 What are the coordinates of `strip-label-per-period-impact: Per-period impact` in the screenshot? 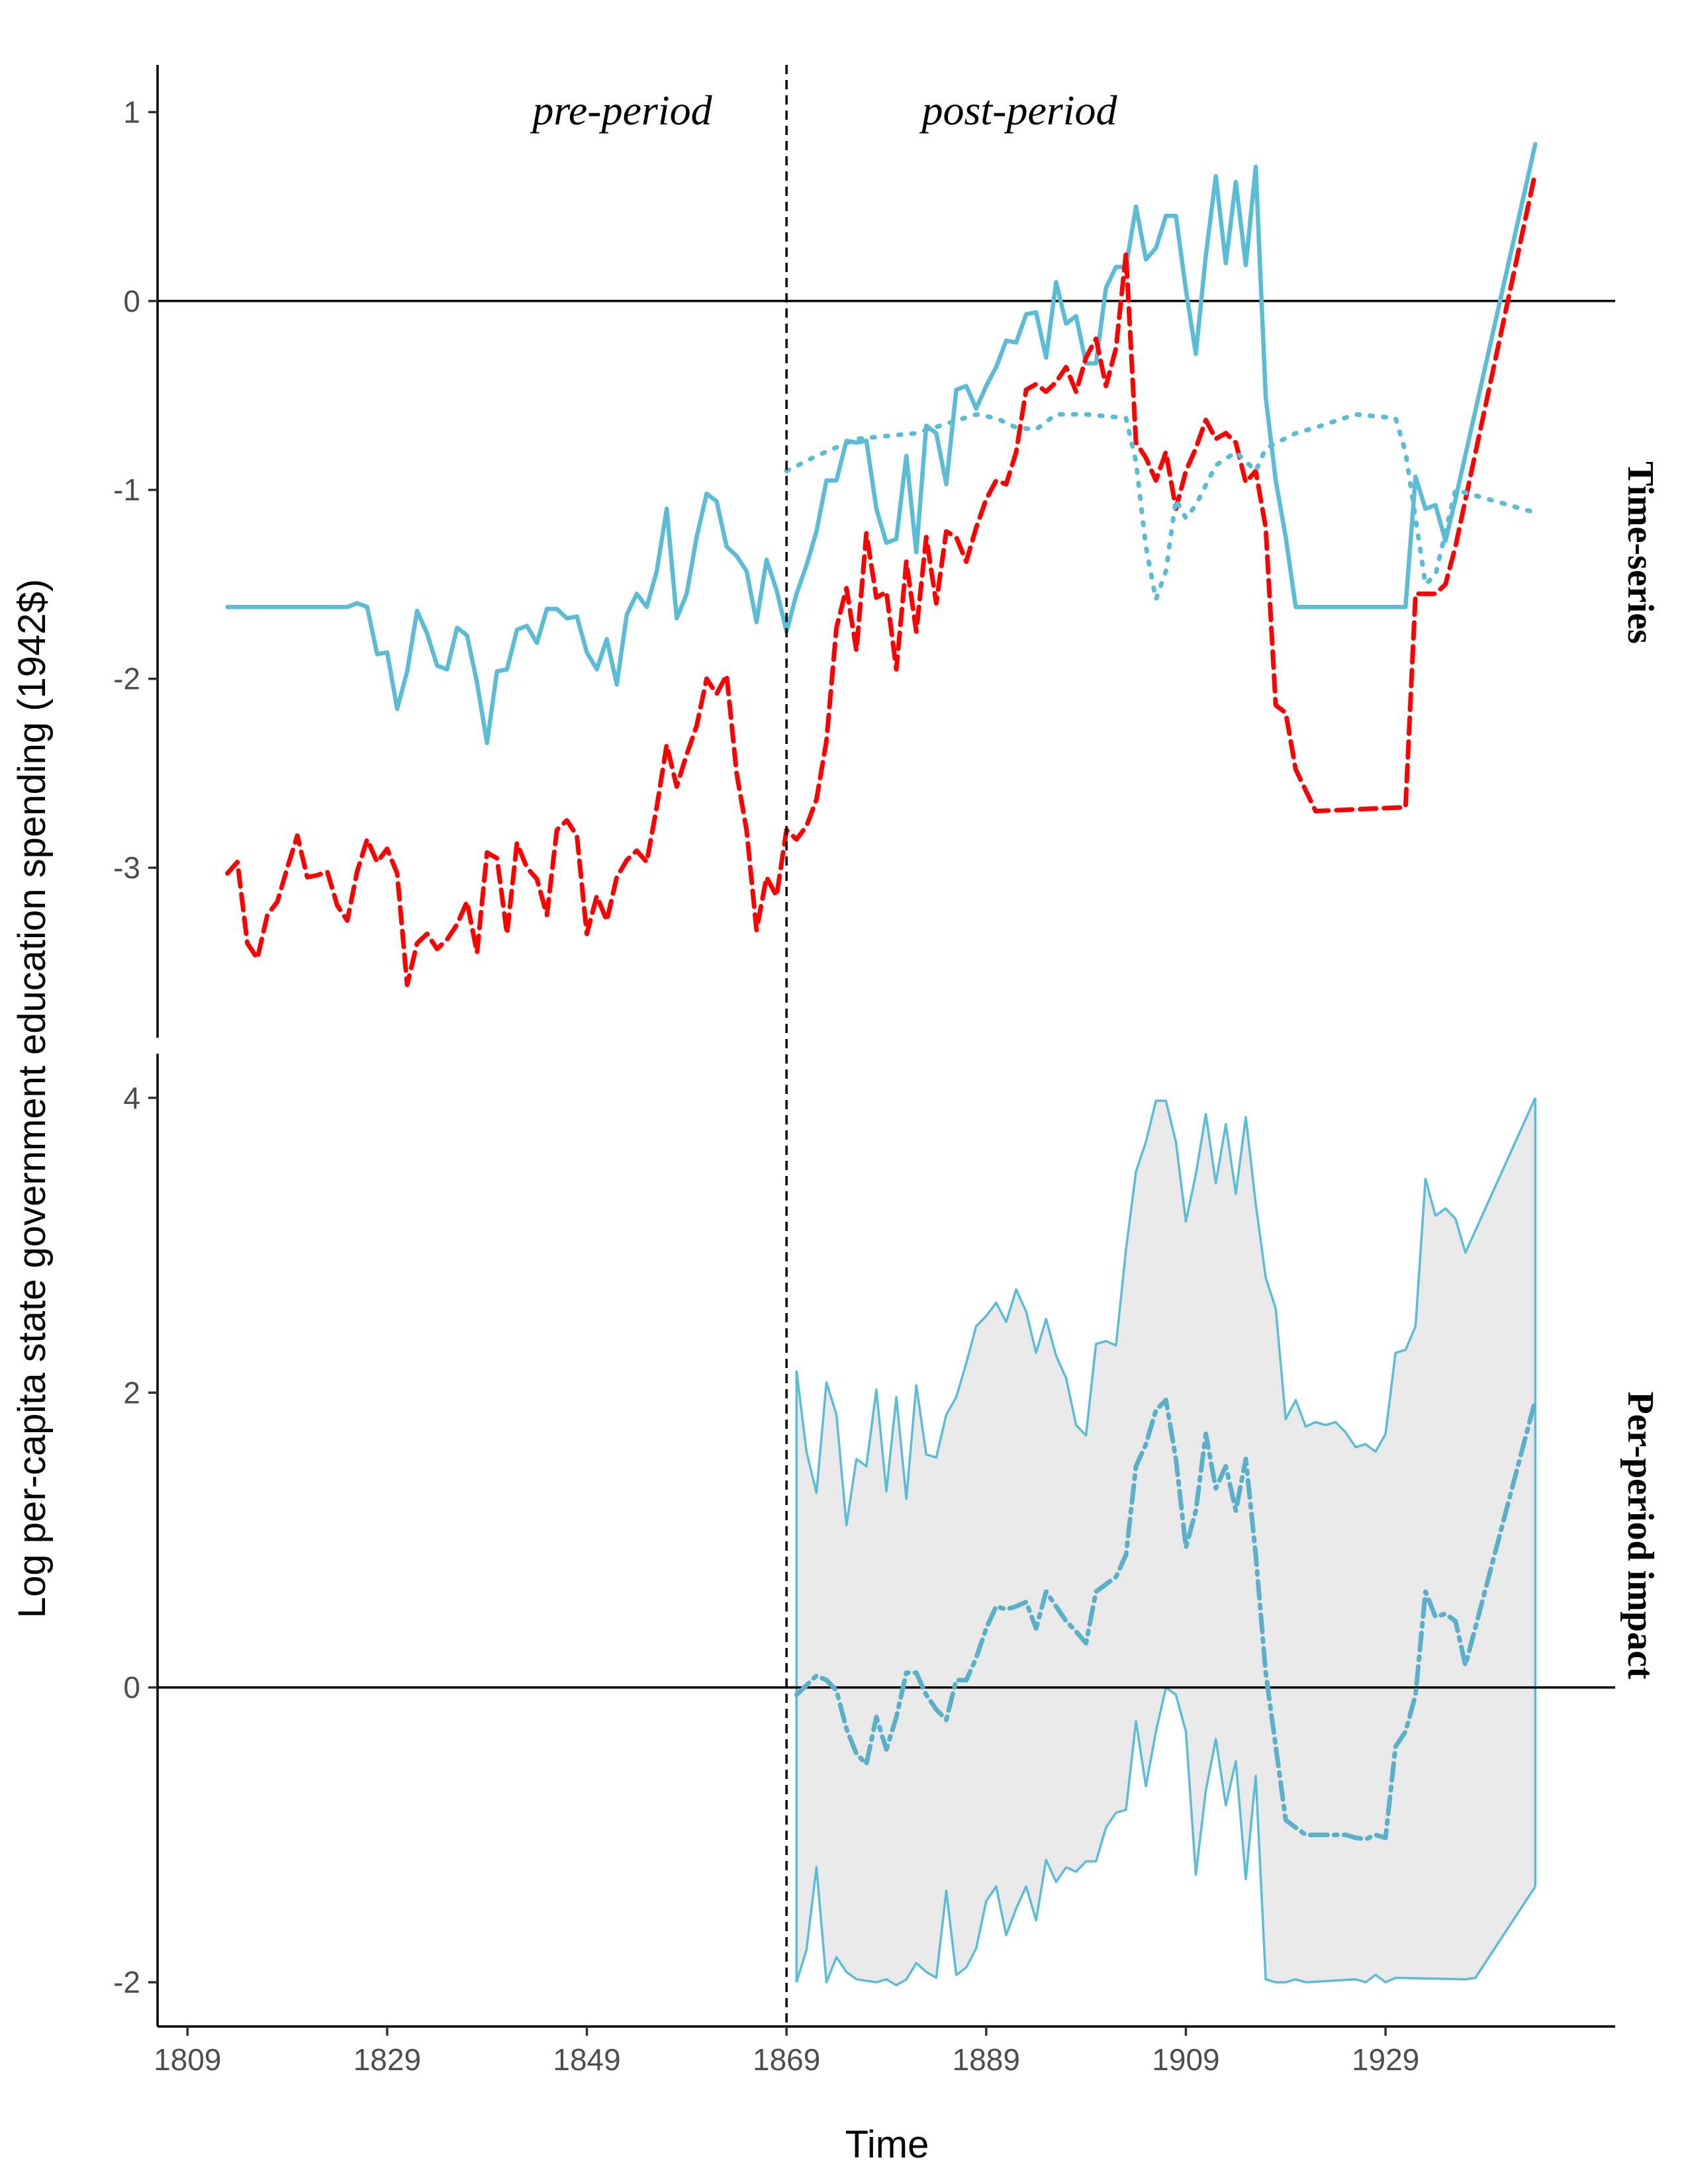 It's located at (1640, 1536).